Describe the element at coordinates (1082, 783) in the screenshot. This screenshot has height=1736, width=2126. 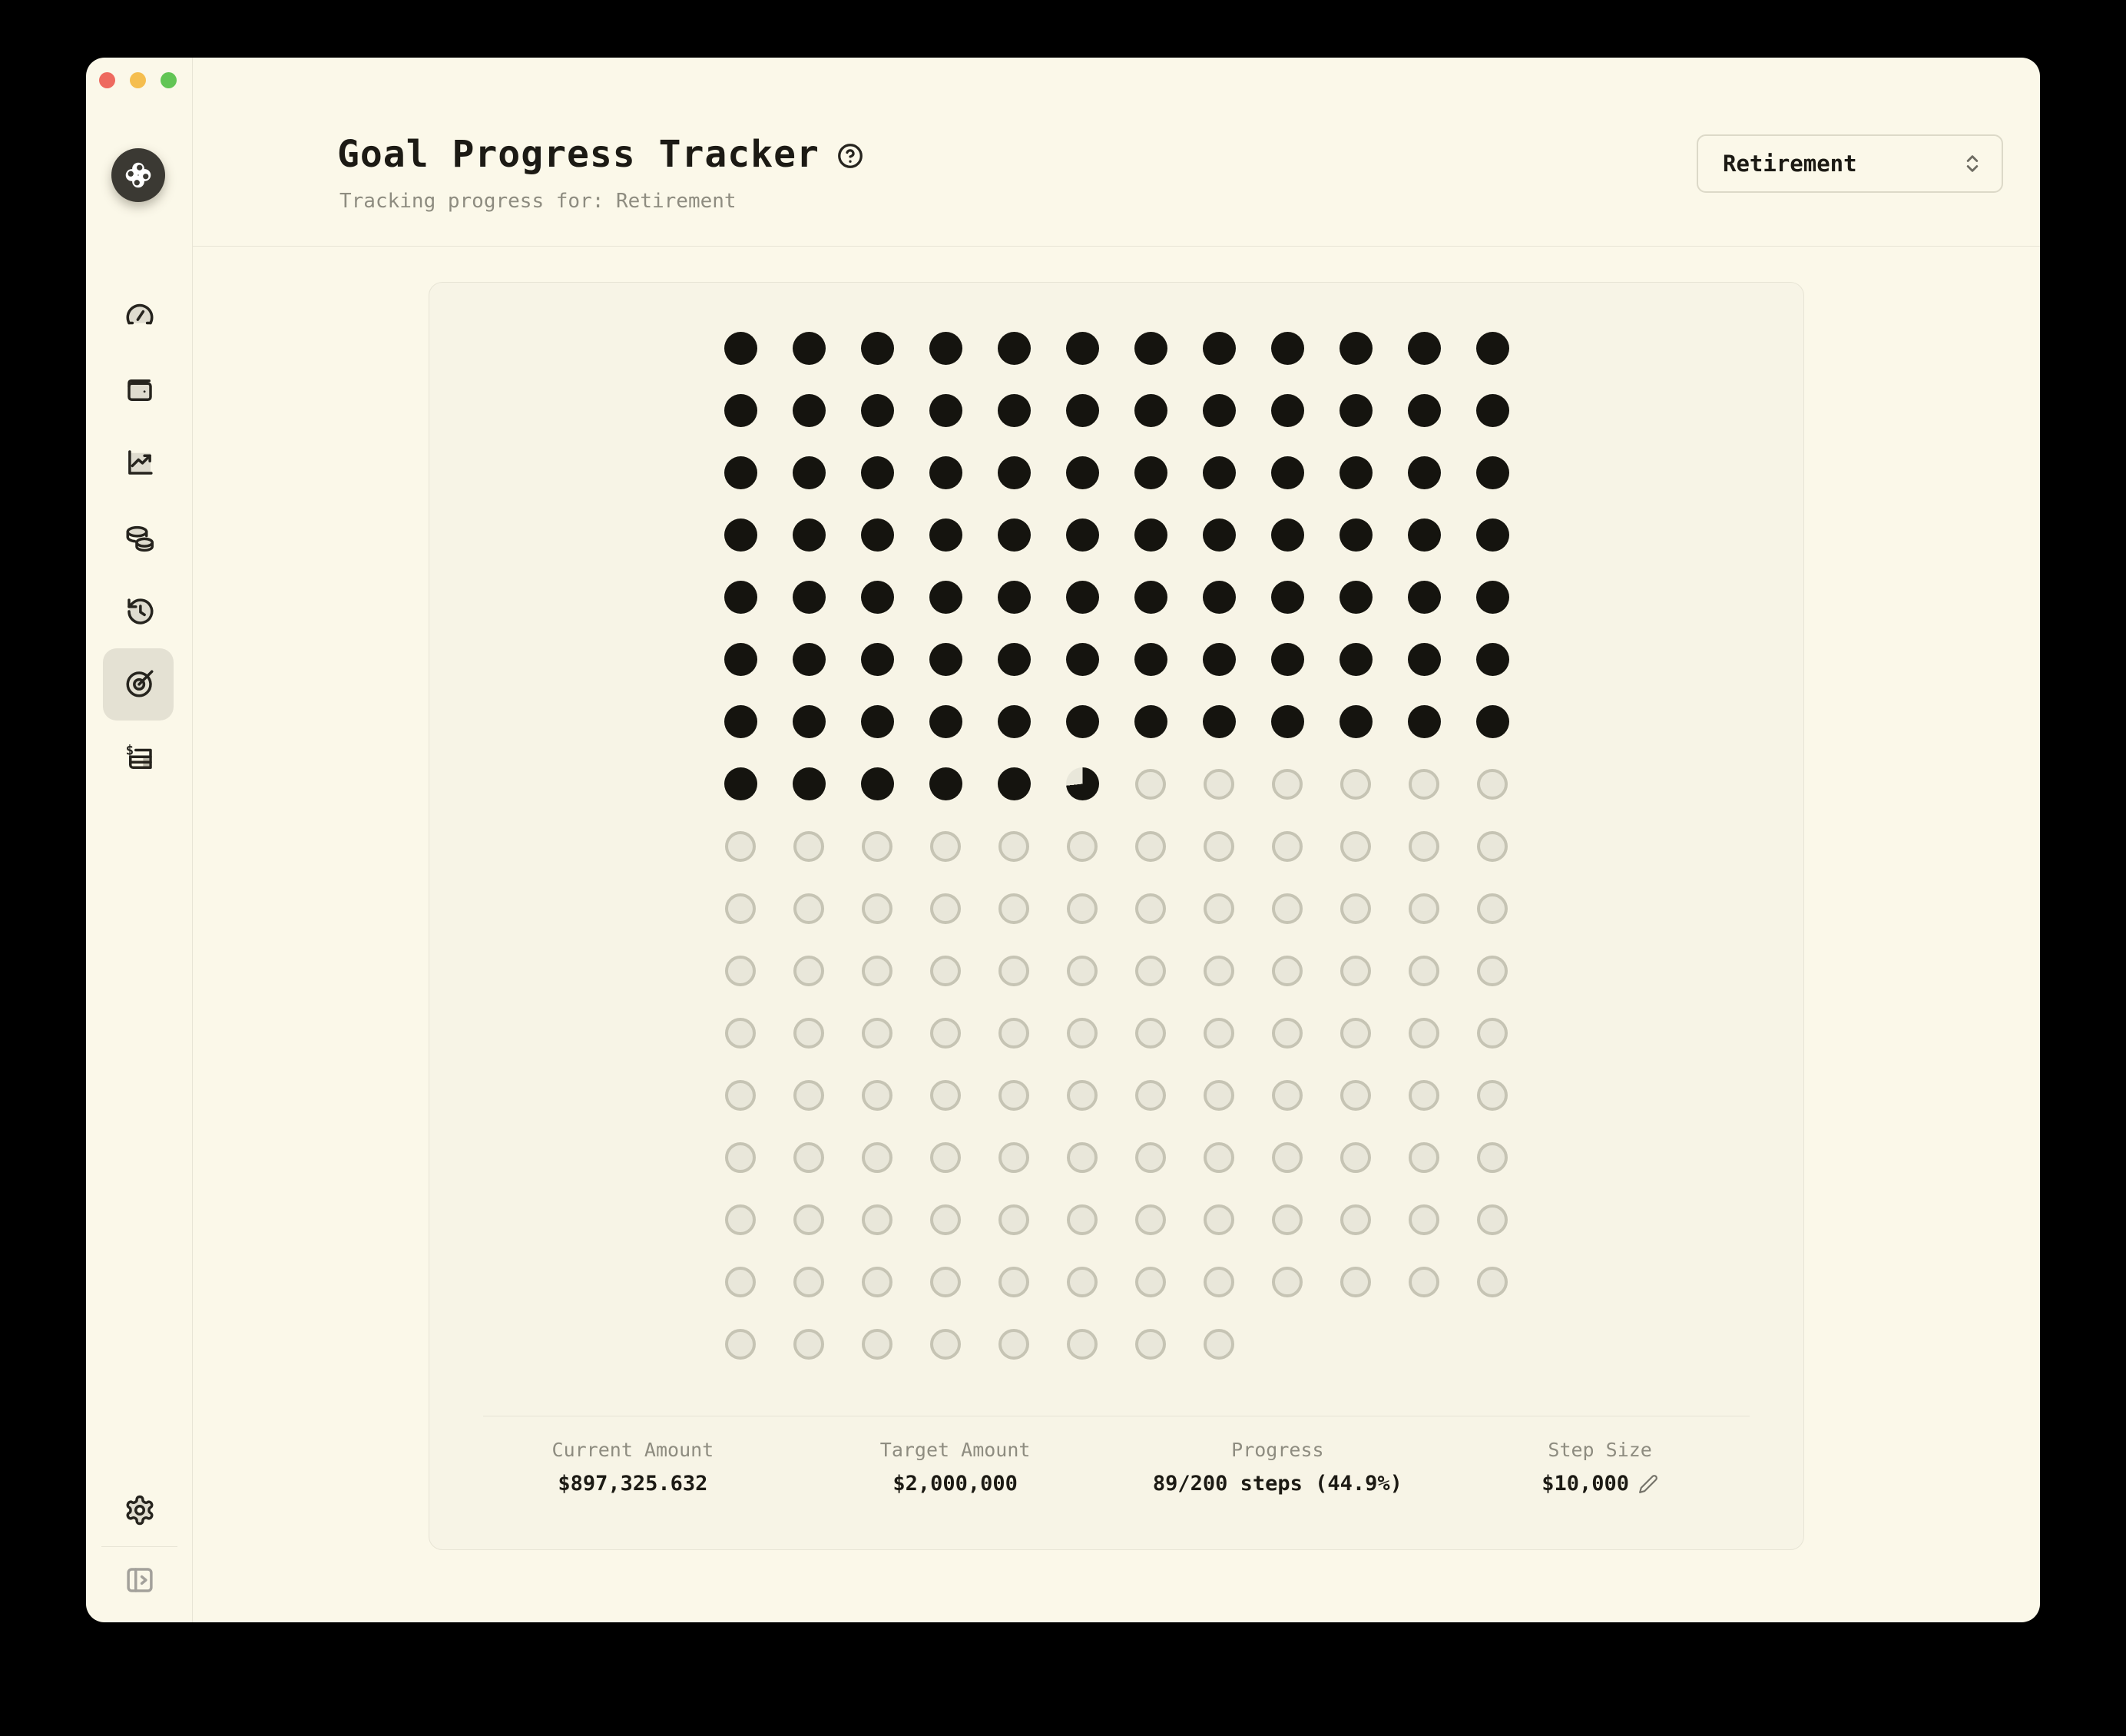
I see `step-dot-partial` at that location.